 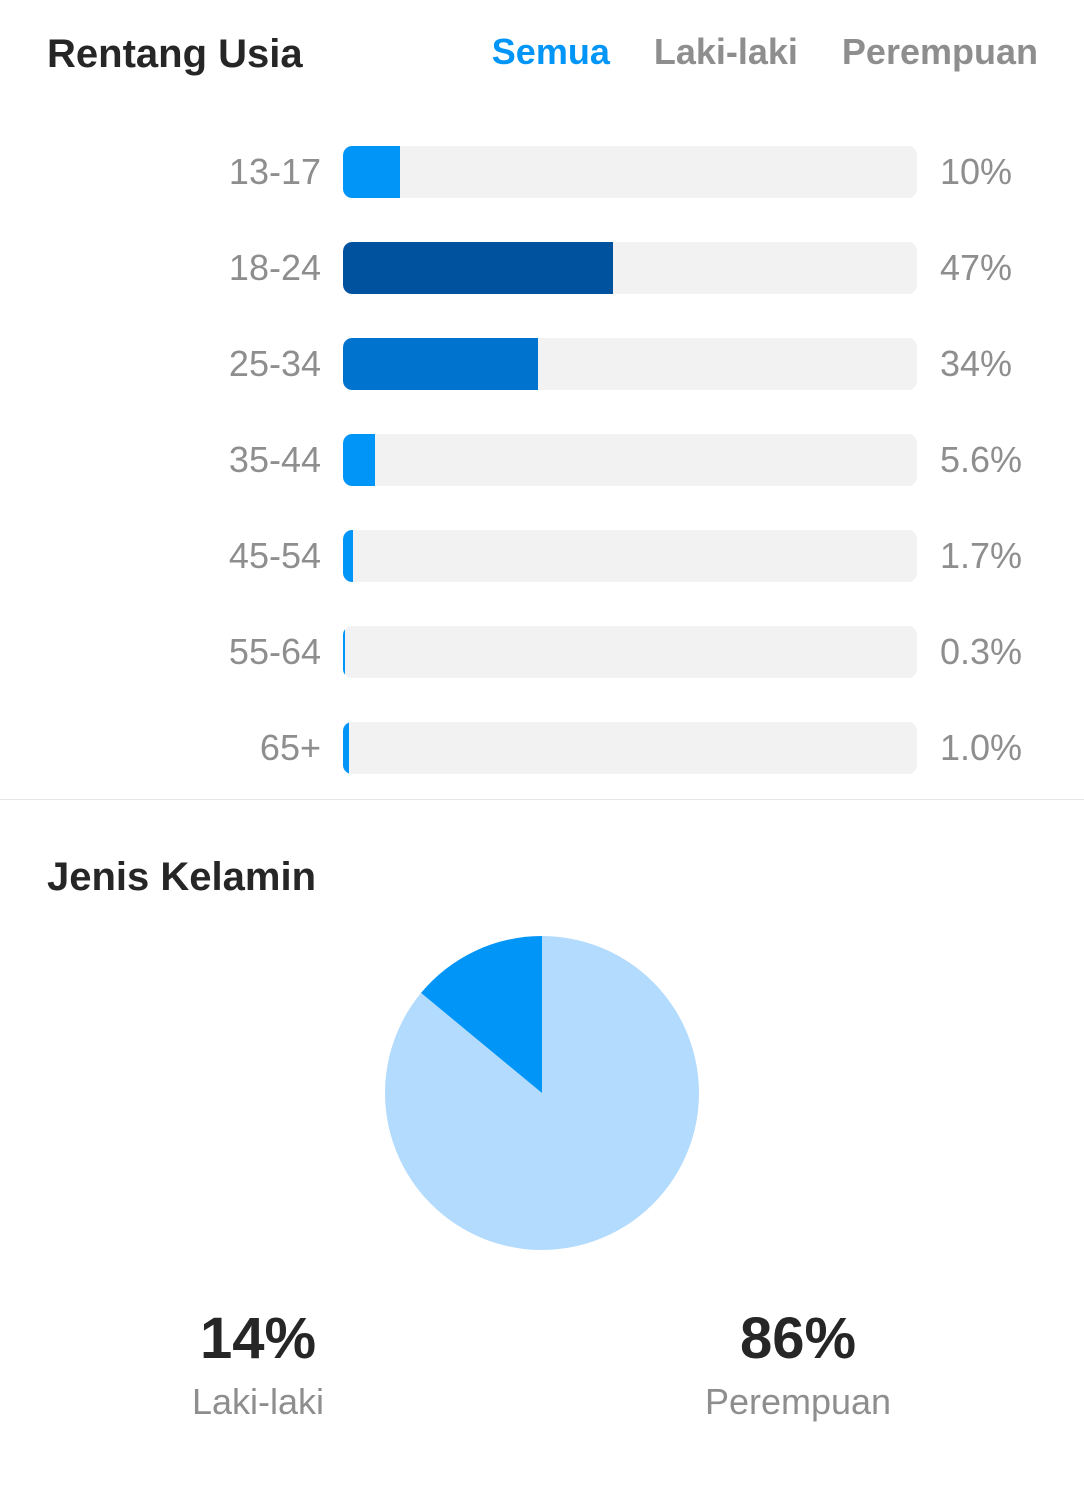 What do you see at coordinates (258, 1338) in the screenshot?
I see `male-percent: 14%` at bounding box center [258, 1338].